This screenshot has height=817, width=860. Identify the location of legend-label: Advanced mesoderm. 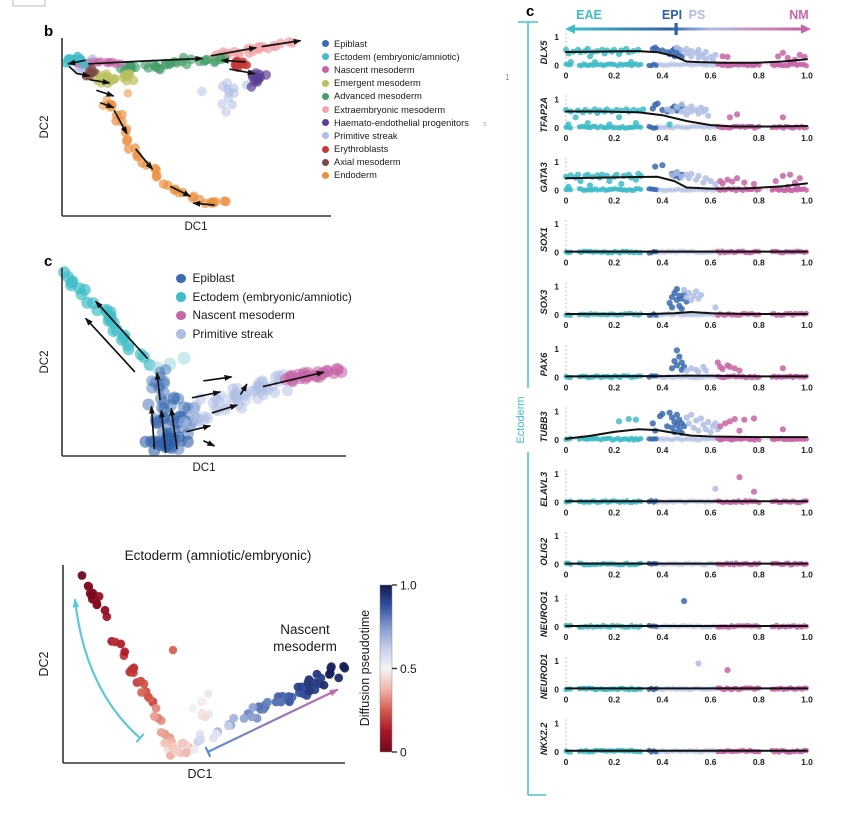
(378, 96).